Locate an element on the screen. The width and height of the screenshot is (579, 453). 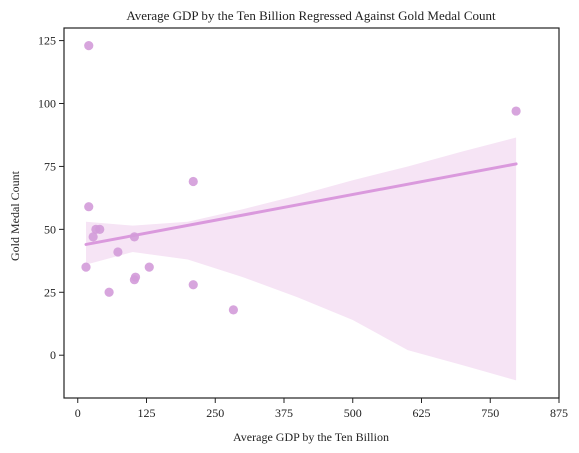
y-tick-label: 25 is located at coordinates (50, 292).